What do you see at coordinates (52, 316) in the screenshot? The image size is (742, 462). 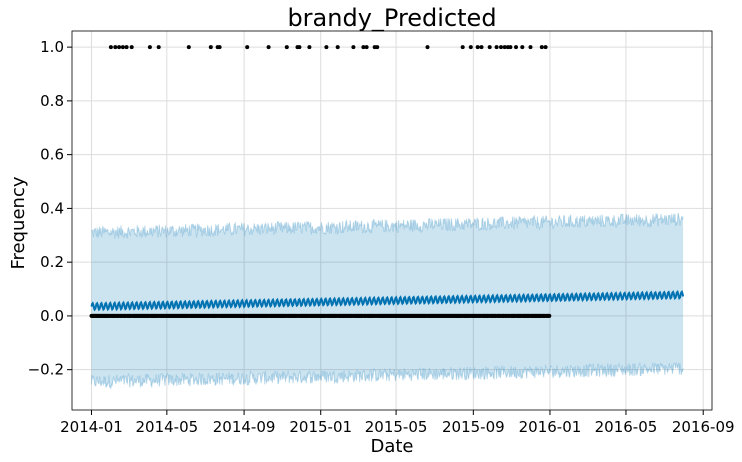 I see `y-tick-label: 0.0` at bounding box center [52, 316].